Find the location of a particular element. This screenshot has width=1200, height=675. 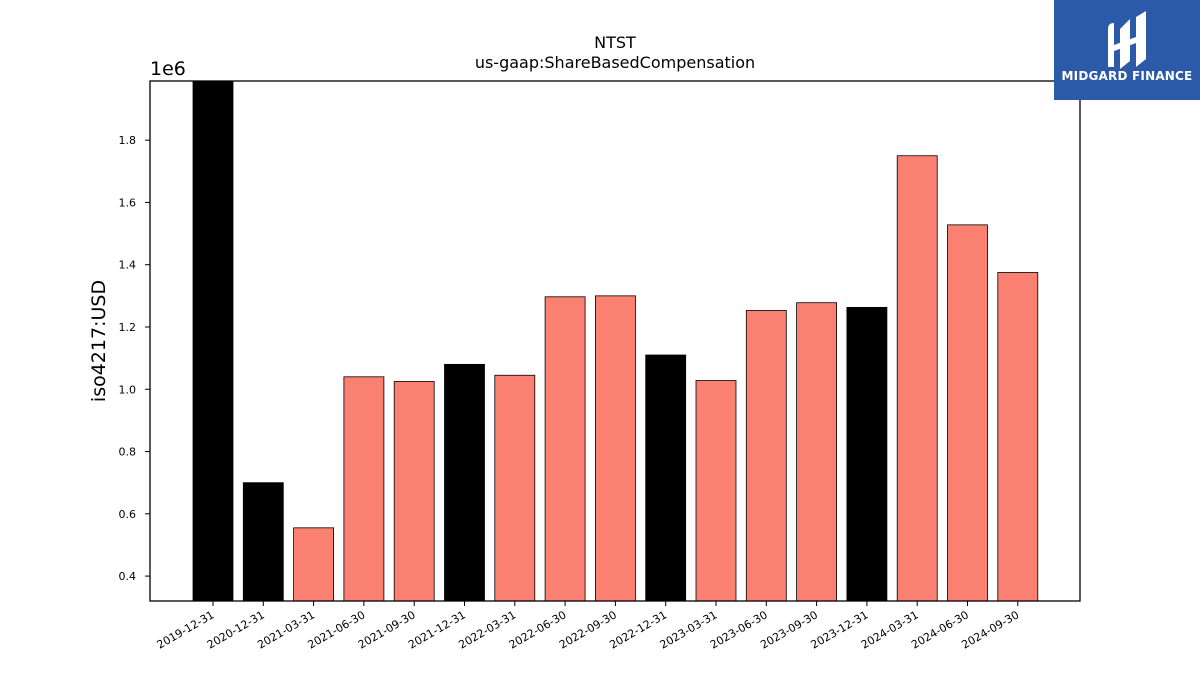

brand-name: MIDGARD FINANCE is located at coordinates (1127, 76).